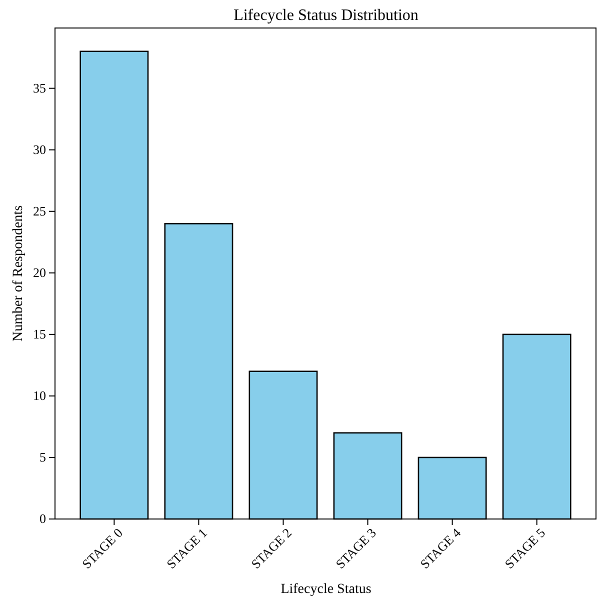 Image resolution: width=597 pixels, height=599 pixels. What do you see at coordinates (39, 149) in the screenshot?
I see `y-tick-label: 30` at bounding box center [39, 149].